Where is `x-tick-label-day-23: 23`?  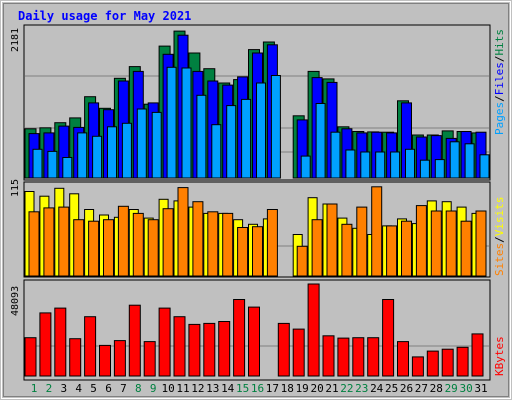
x-tick-label-day-23: 23 is located at coordinates (361, 388).